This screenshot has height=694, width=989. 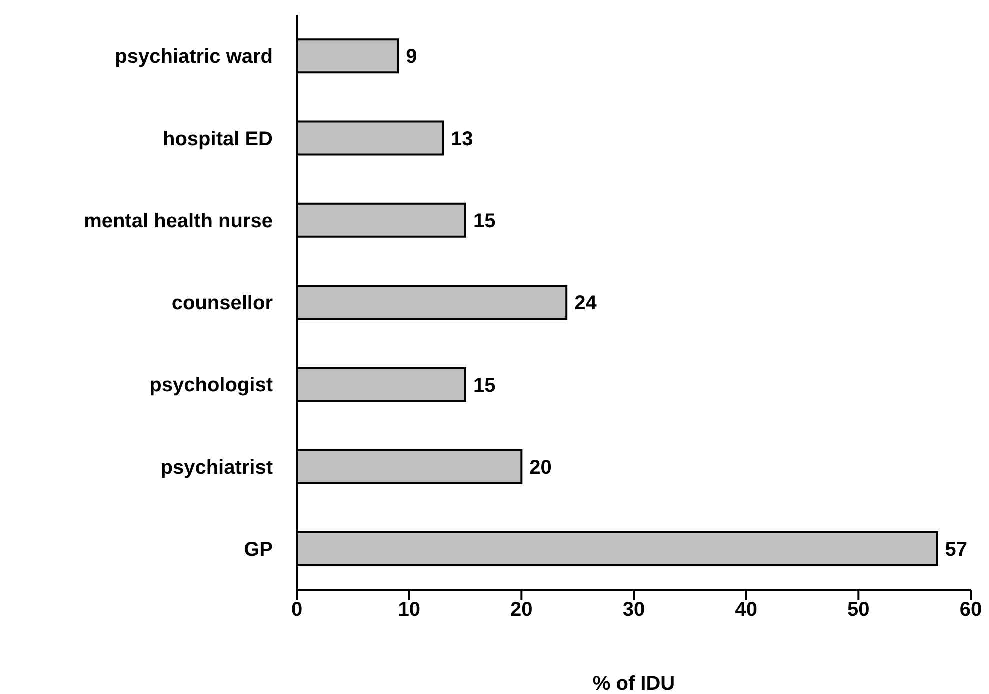 What do you see at coordinates (859, 610) in the screenshot?
I see `x-tick-label: 50` at bounding box center [859, 610].